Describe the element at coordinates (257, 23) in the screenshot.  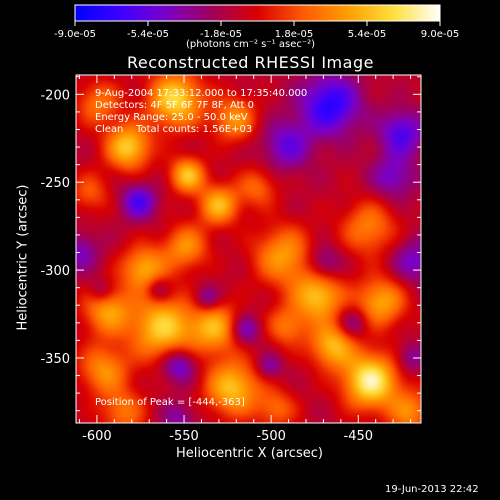
I see `colorbar-ticks` at that location.